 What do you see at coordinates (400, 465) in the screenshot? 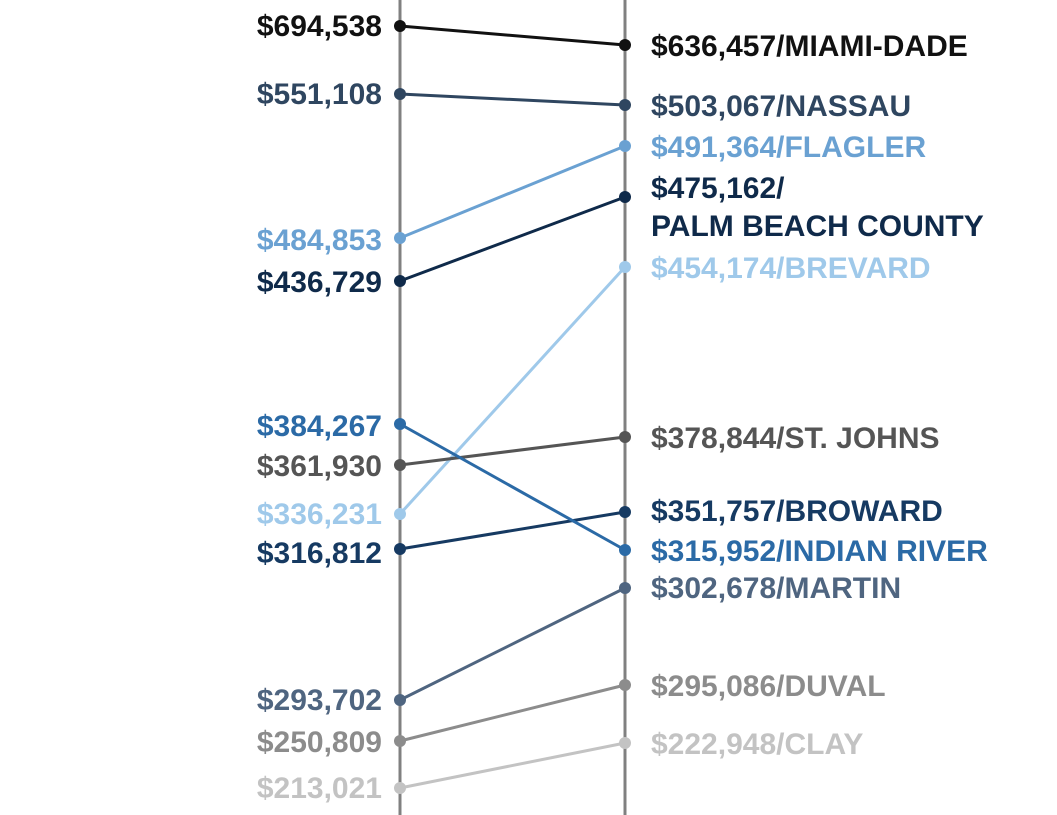
I see `left-point-st-johns` at bounding box center [400, 465].